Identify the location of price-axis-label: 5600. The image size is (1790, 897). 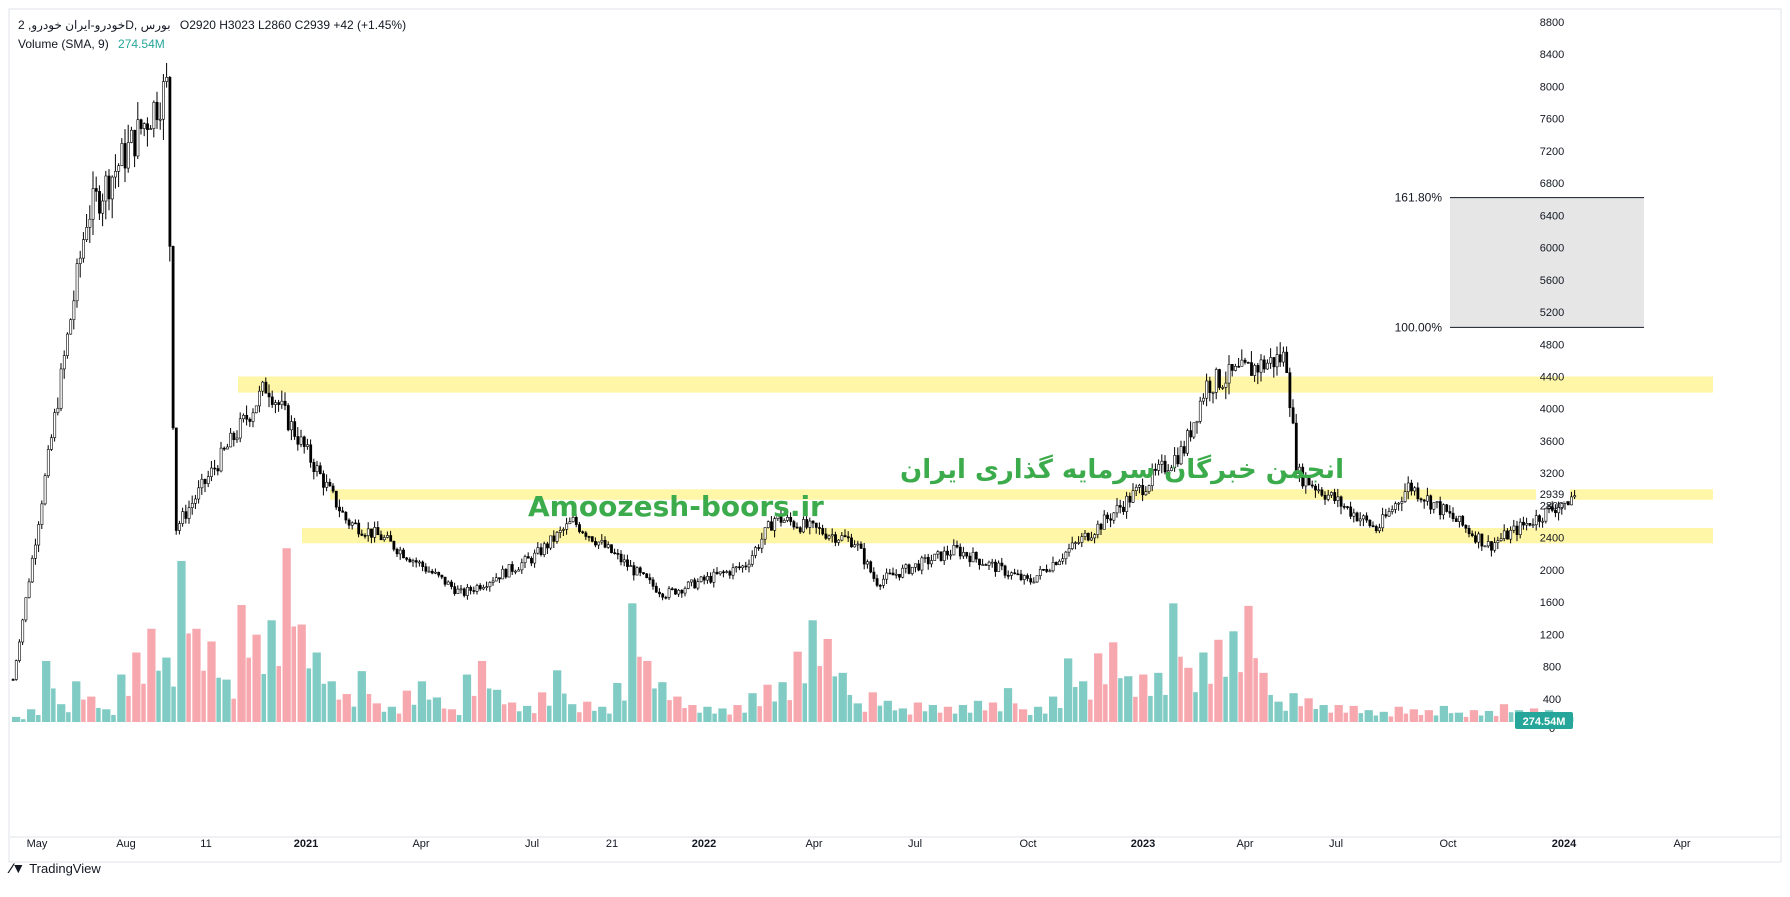
(1552, 281).